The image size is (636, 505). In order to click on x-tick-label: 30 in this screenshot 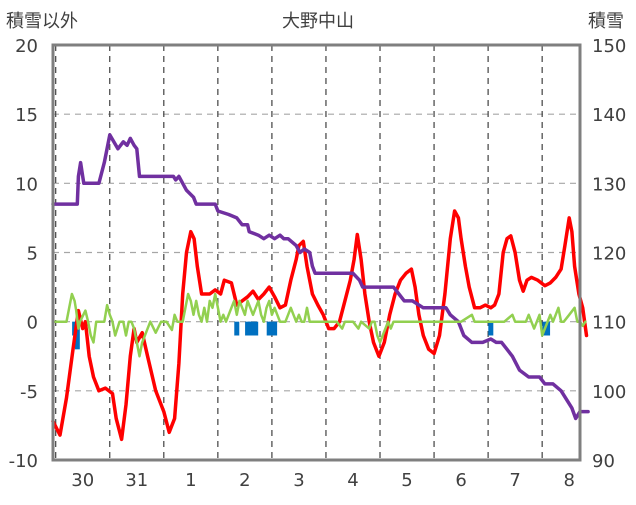, I will do `click(82, 480)`.